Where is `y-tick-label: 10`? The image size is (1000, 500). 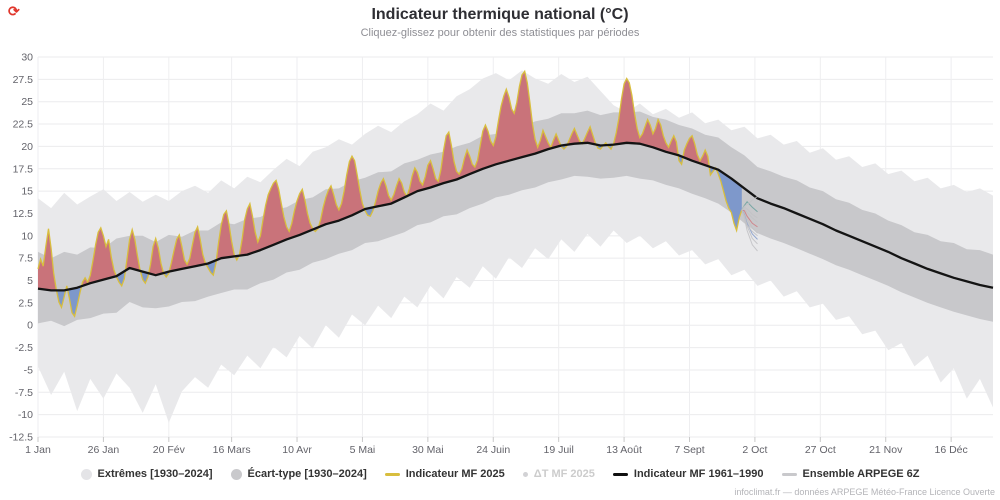
y-tick-label: 10 is located at coordinates (27, 236).